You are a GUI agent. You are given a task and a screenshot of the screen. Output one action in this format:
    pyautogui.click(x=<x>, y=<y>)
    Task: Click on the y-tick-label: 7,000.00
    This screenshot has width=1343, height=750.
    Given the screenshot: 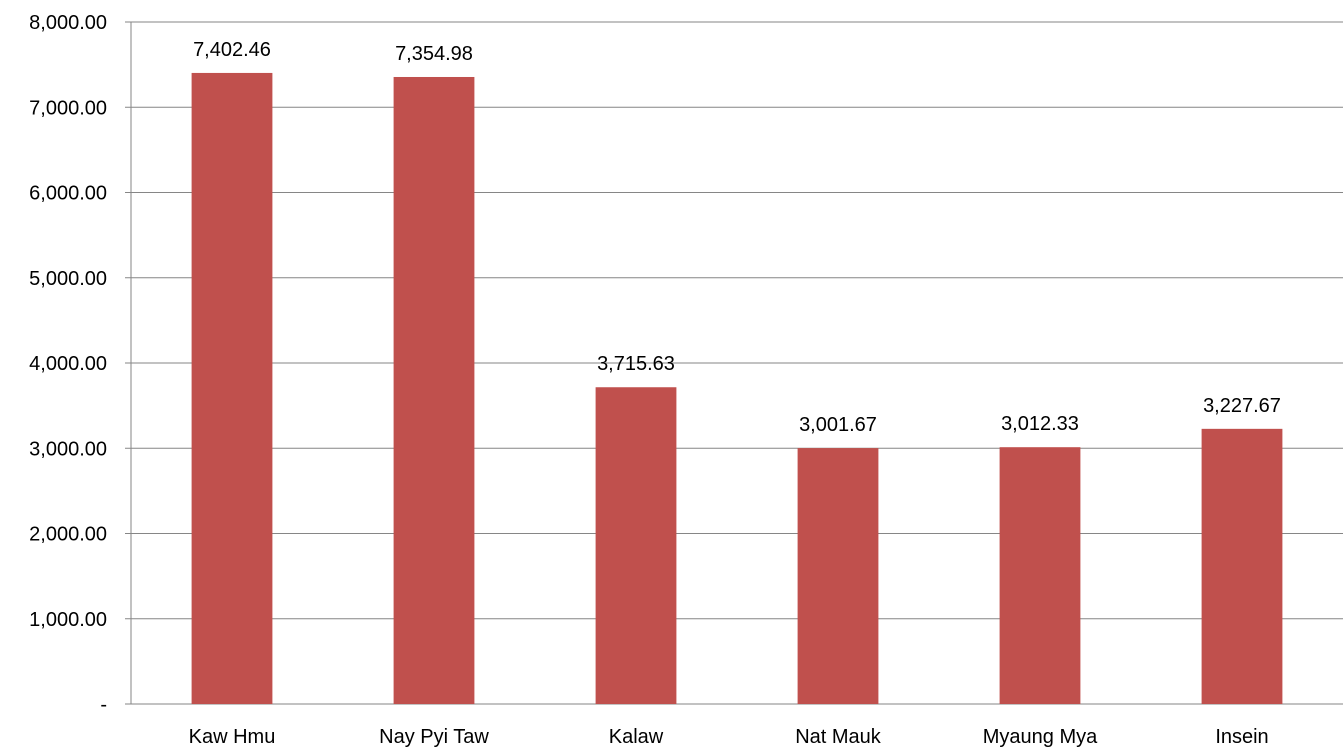 What is the action you would take?
    pyautogui.click(x=68, y=108)
    